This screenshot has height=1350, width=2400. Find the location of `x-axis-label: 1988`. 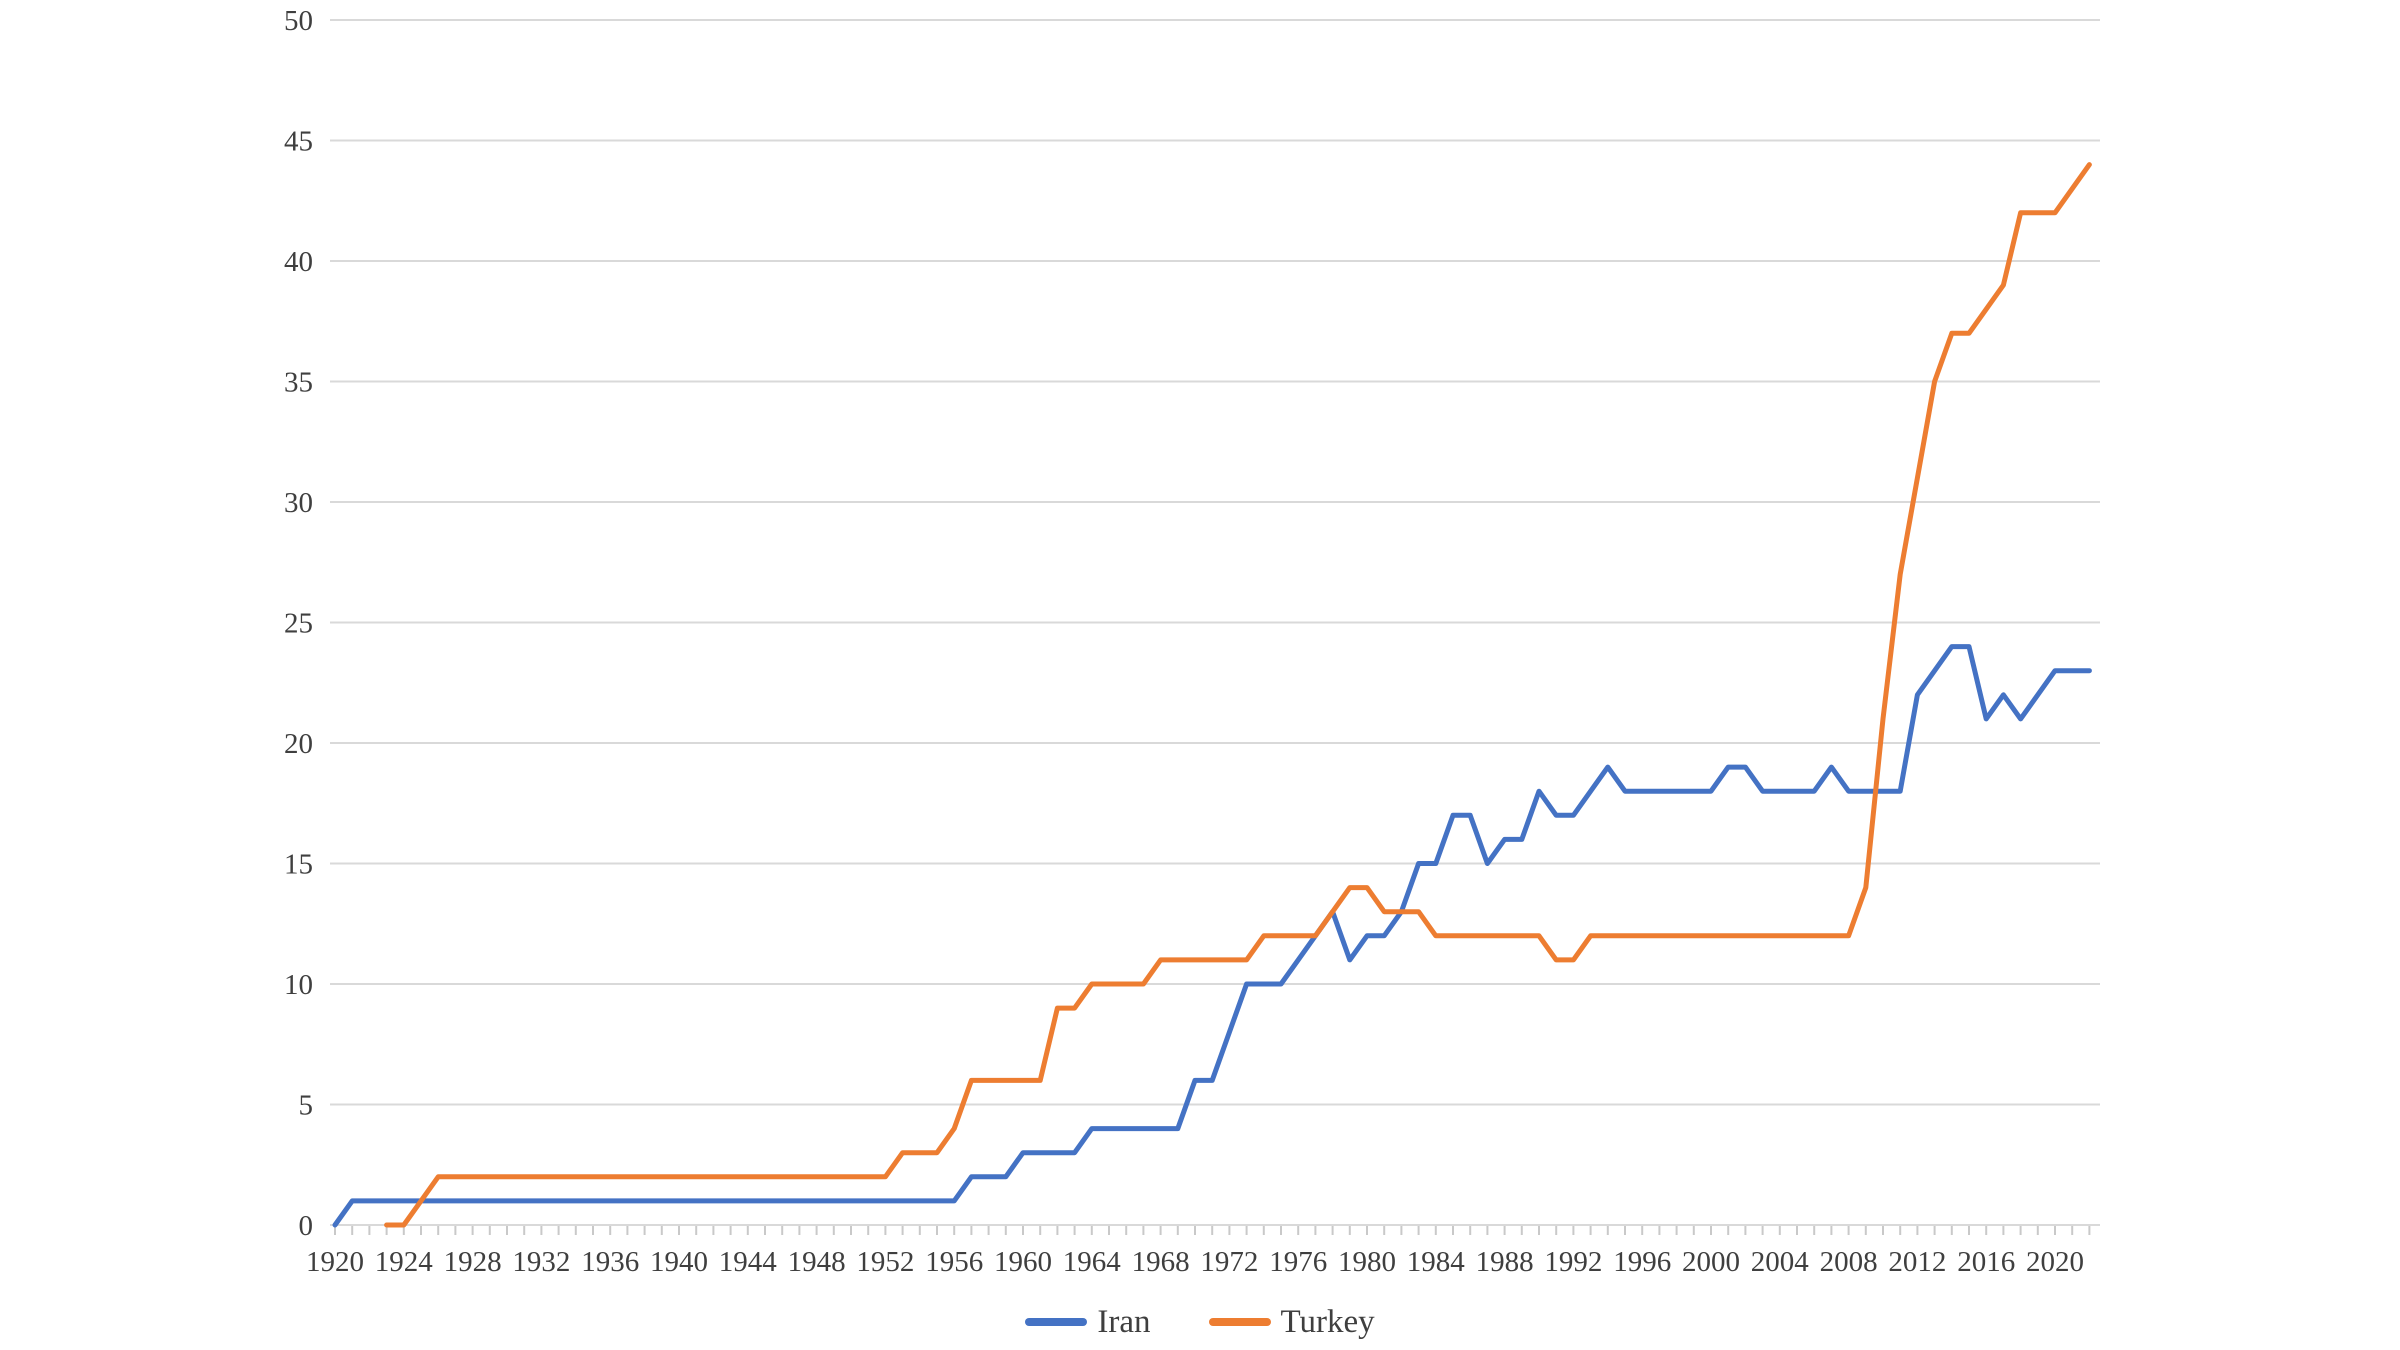

x-axis-label: 1988 is located at coordinates (1505, 1262).